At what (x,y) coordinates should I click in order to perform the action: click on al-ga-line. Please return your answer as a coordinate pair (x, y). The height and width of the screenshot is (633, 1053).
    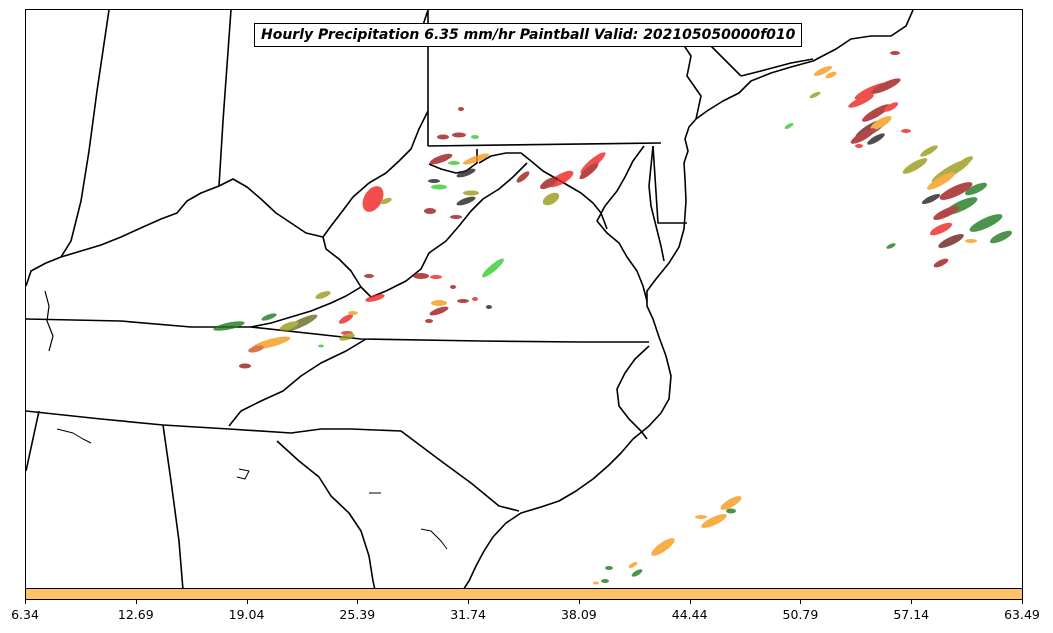
    Looking at the image, I should click on (173, 506).